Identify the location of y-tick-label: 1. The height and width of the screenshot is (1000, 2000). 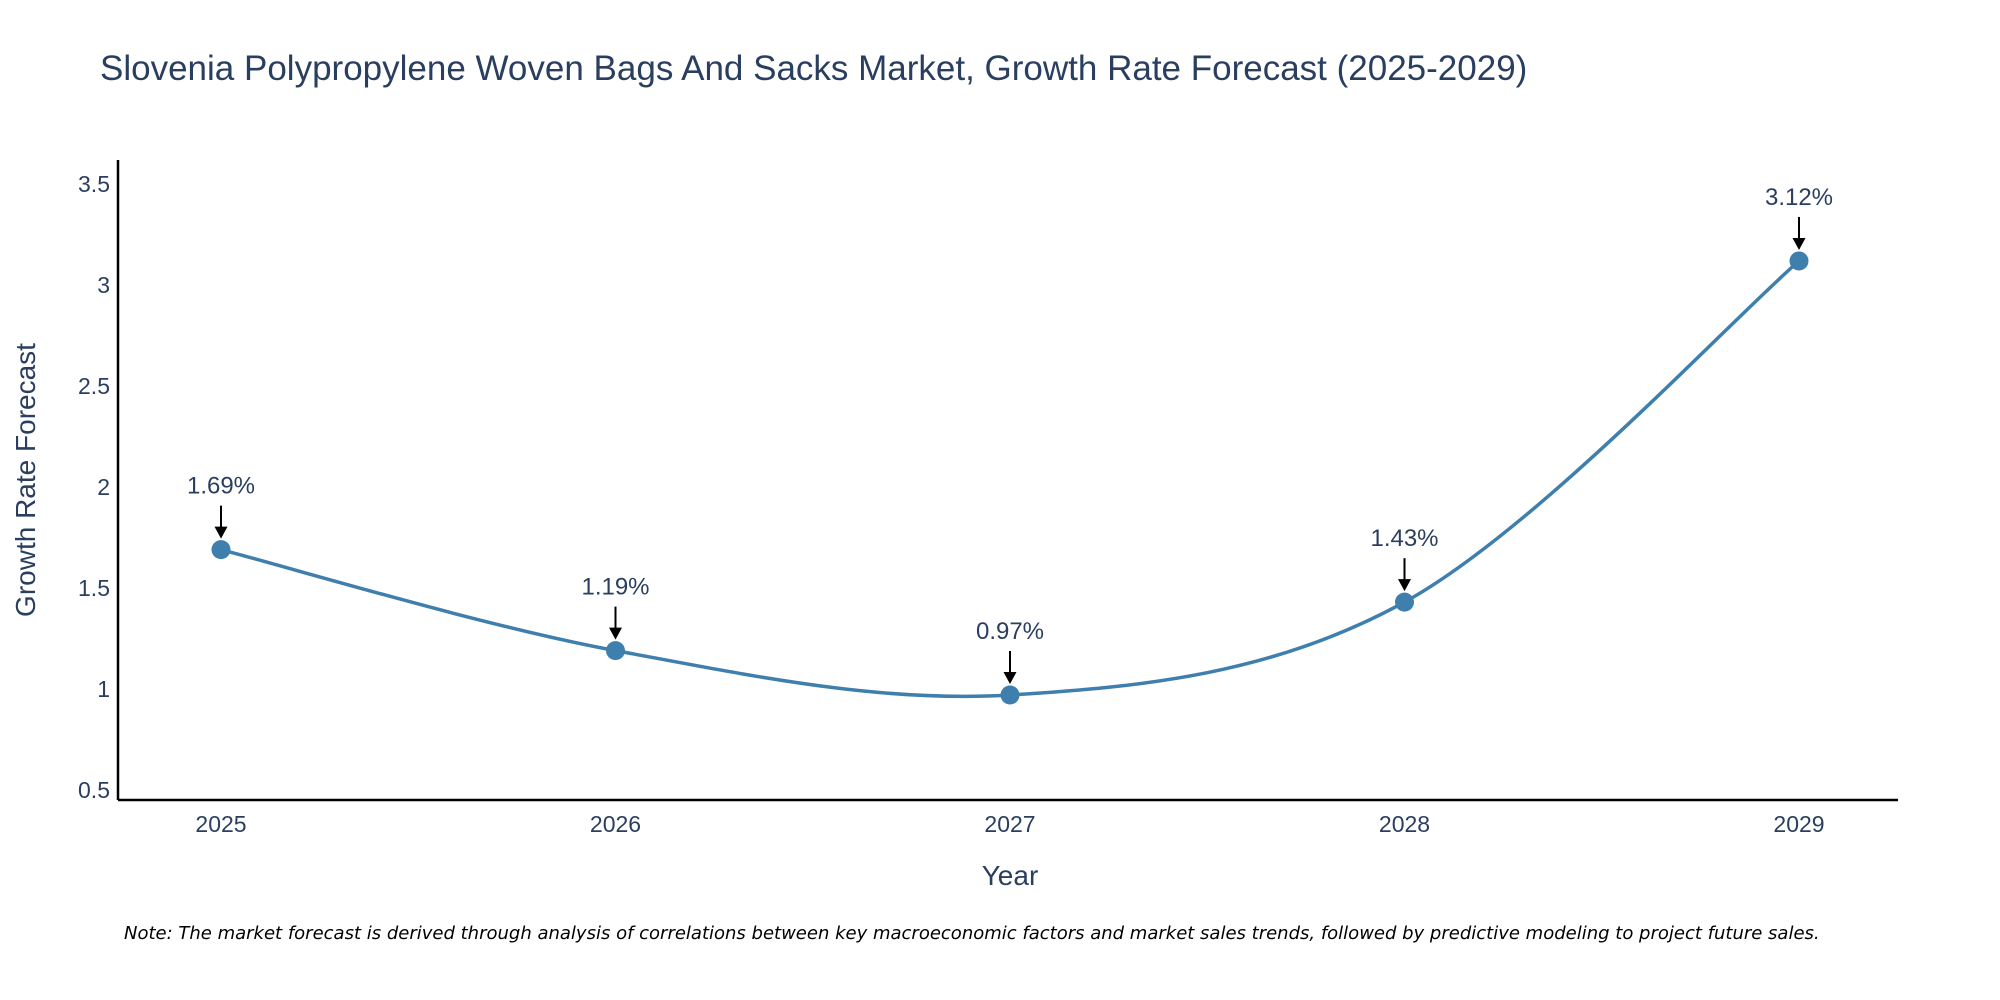
(103, 689).